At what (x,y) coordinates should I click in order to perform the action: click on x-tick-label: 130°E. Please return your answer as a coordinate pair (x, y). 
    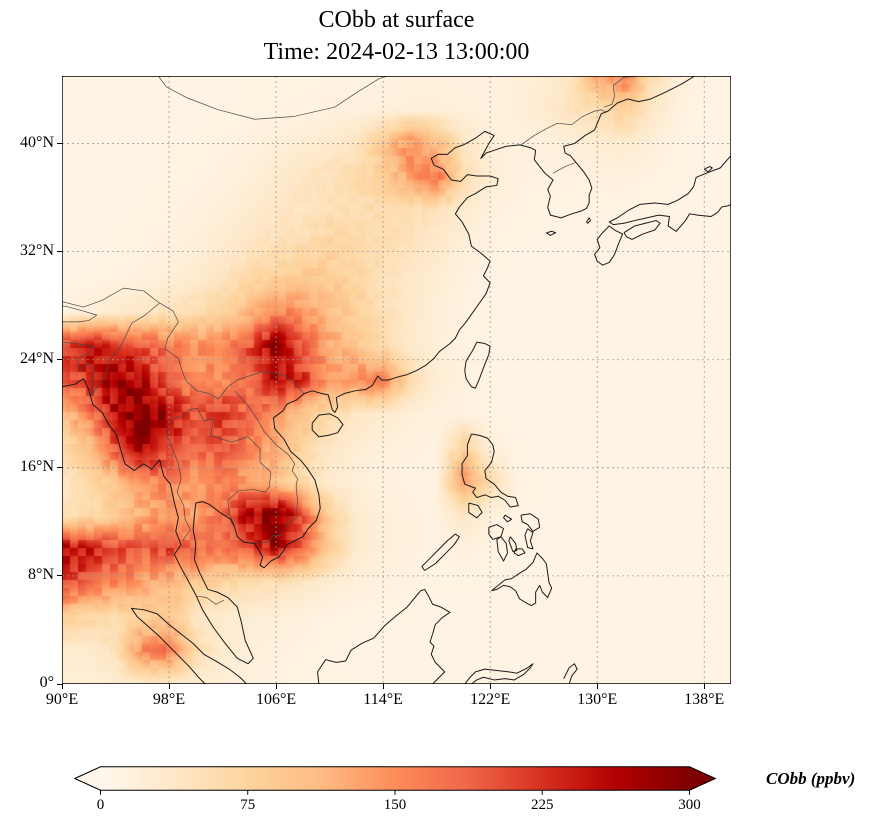
    Looking at the image, I should click on (597, 699).